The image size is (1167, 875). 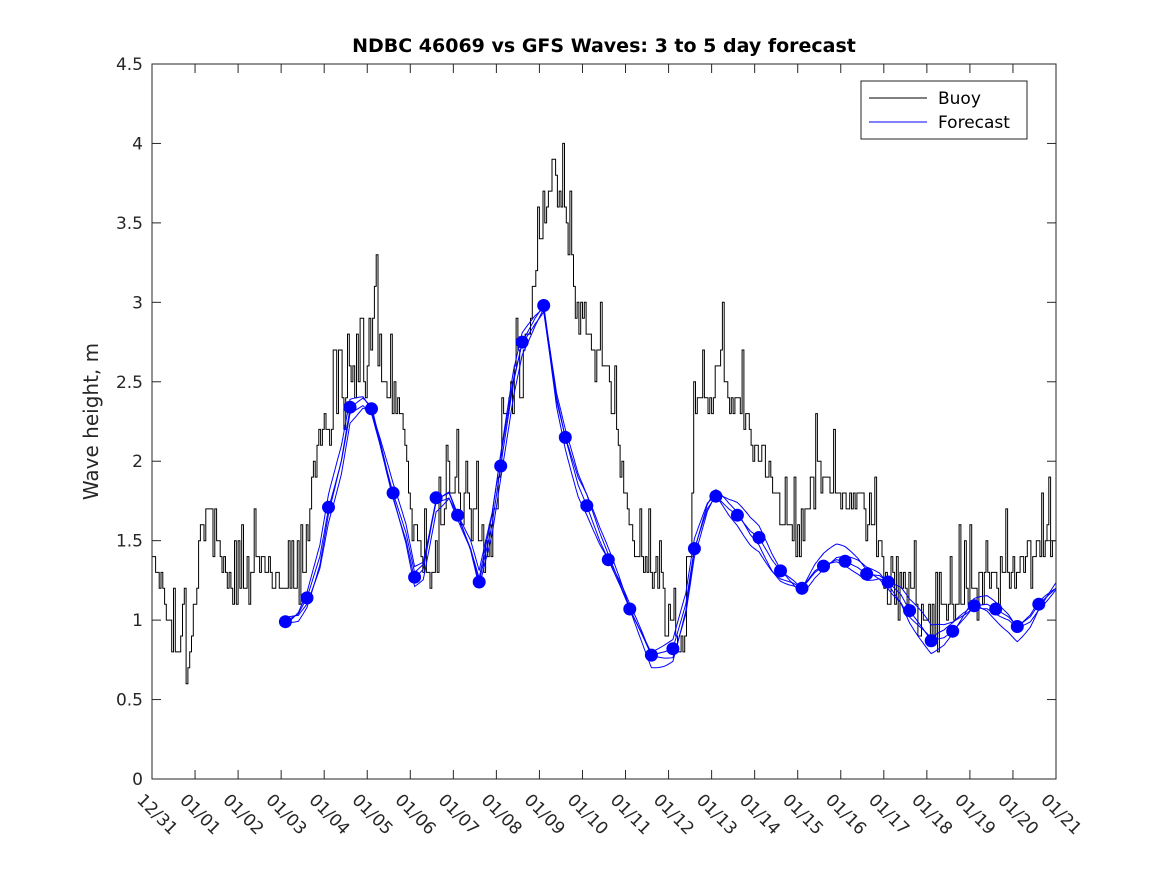 I want to click on legend-label-buoy: Buoy, so click(x=959, y=99).